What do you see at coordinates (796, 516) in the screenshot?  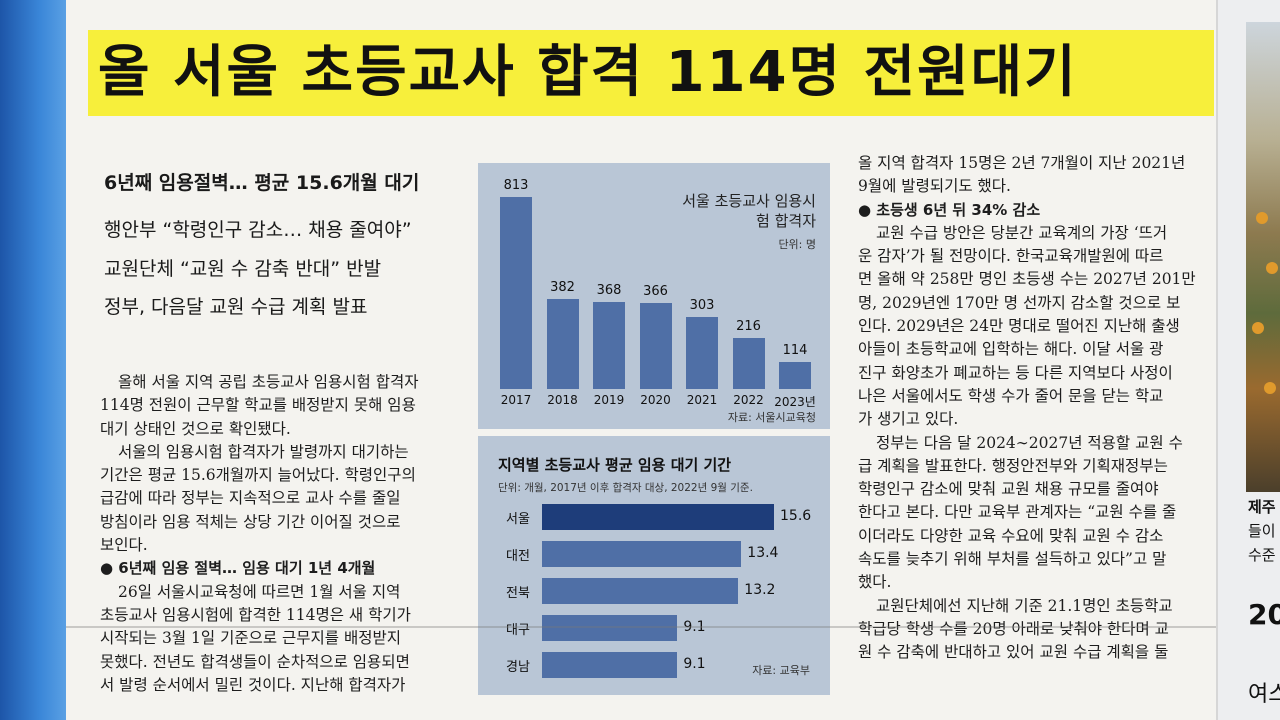 I see `bar-value-label: 15.6` at bounding box center [796, 516].